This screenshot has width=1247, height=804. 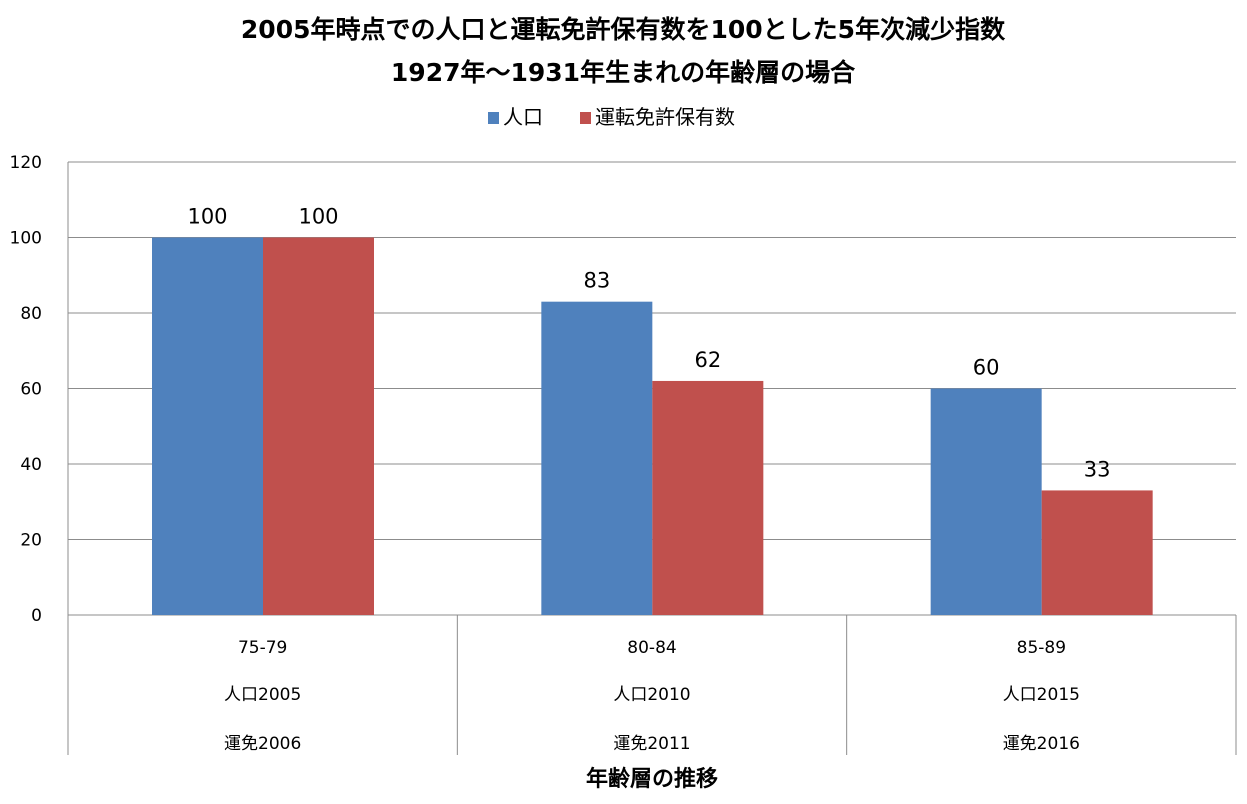 I want to click on y-tick-label: 80, so click(x=31, y=314).